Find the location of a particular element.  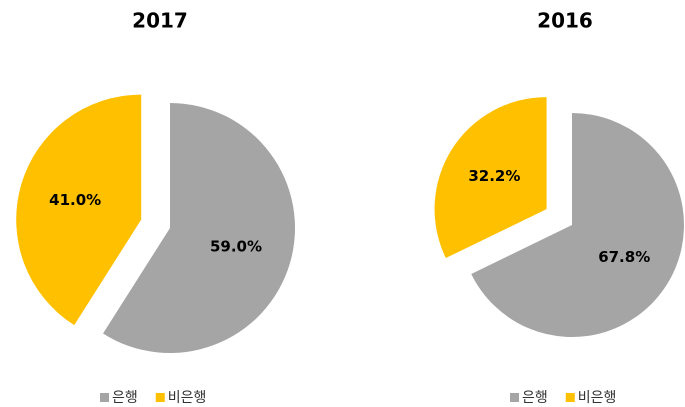

data-label: 32.2% is located at coordinates (494, 176).